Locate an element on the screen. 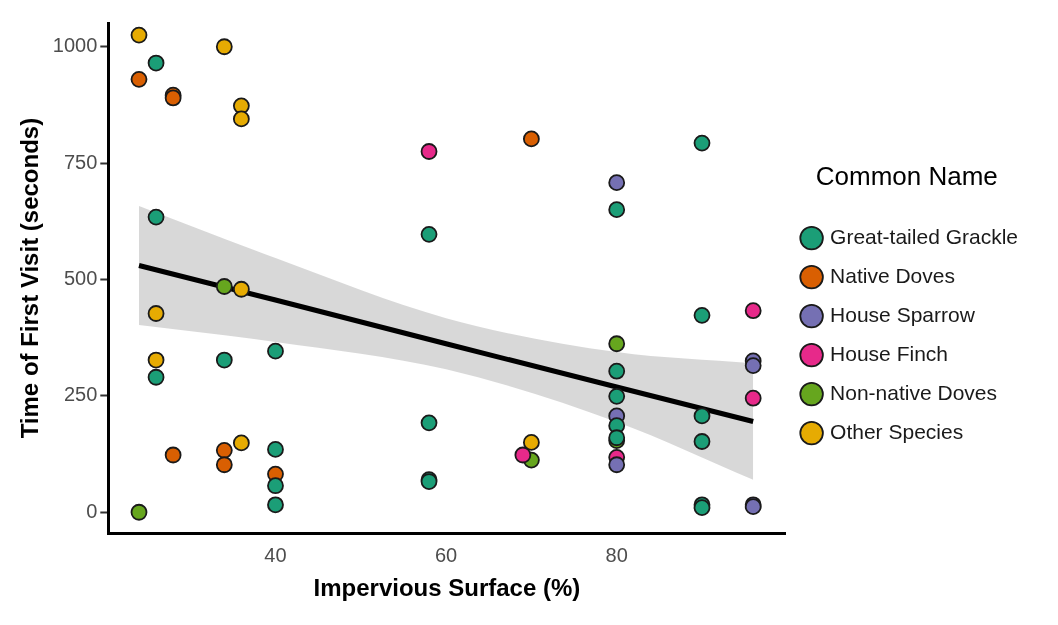 The image size is (1058, 625). legend-label: House Finch is located at coordinates (889, 353).